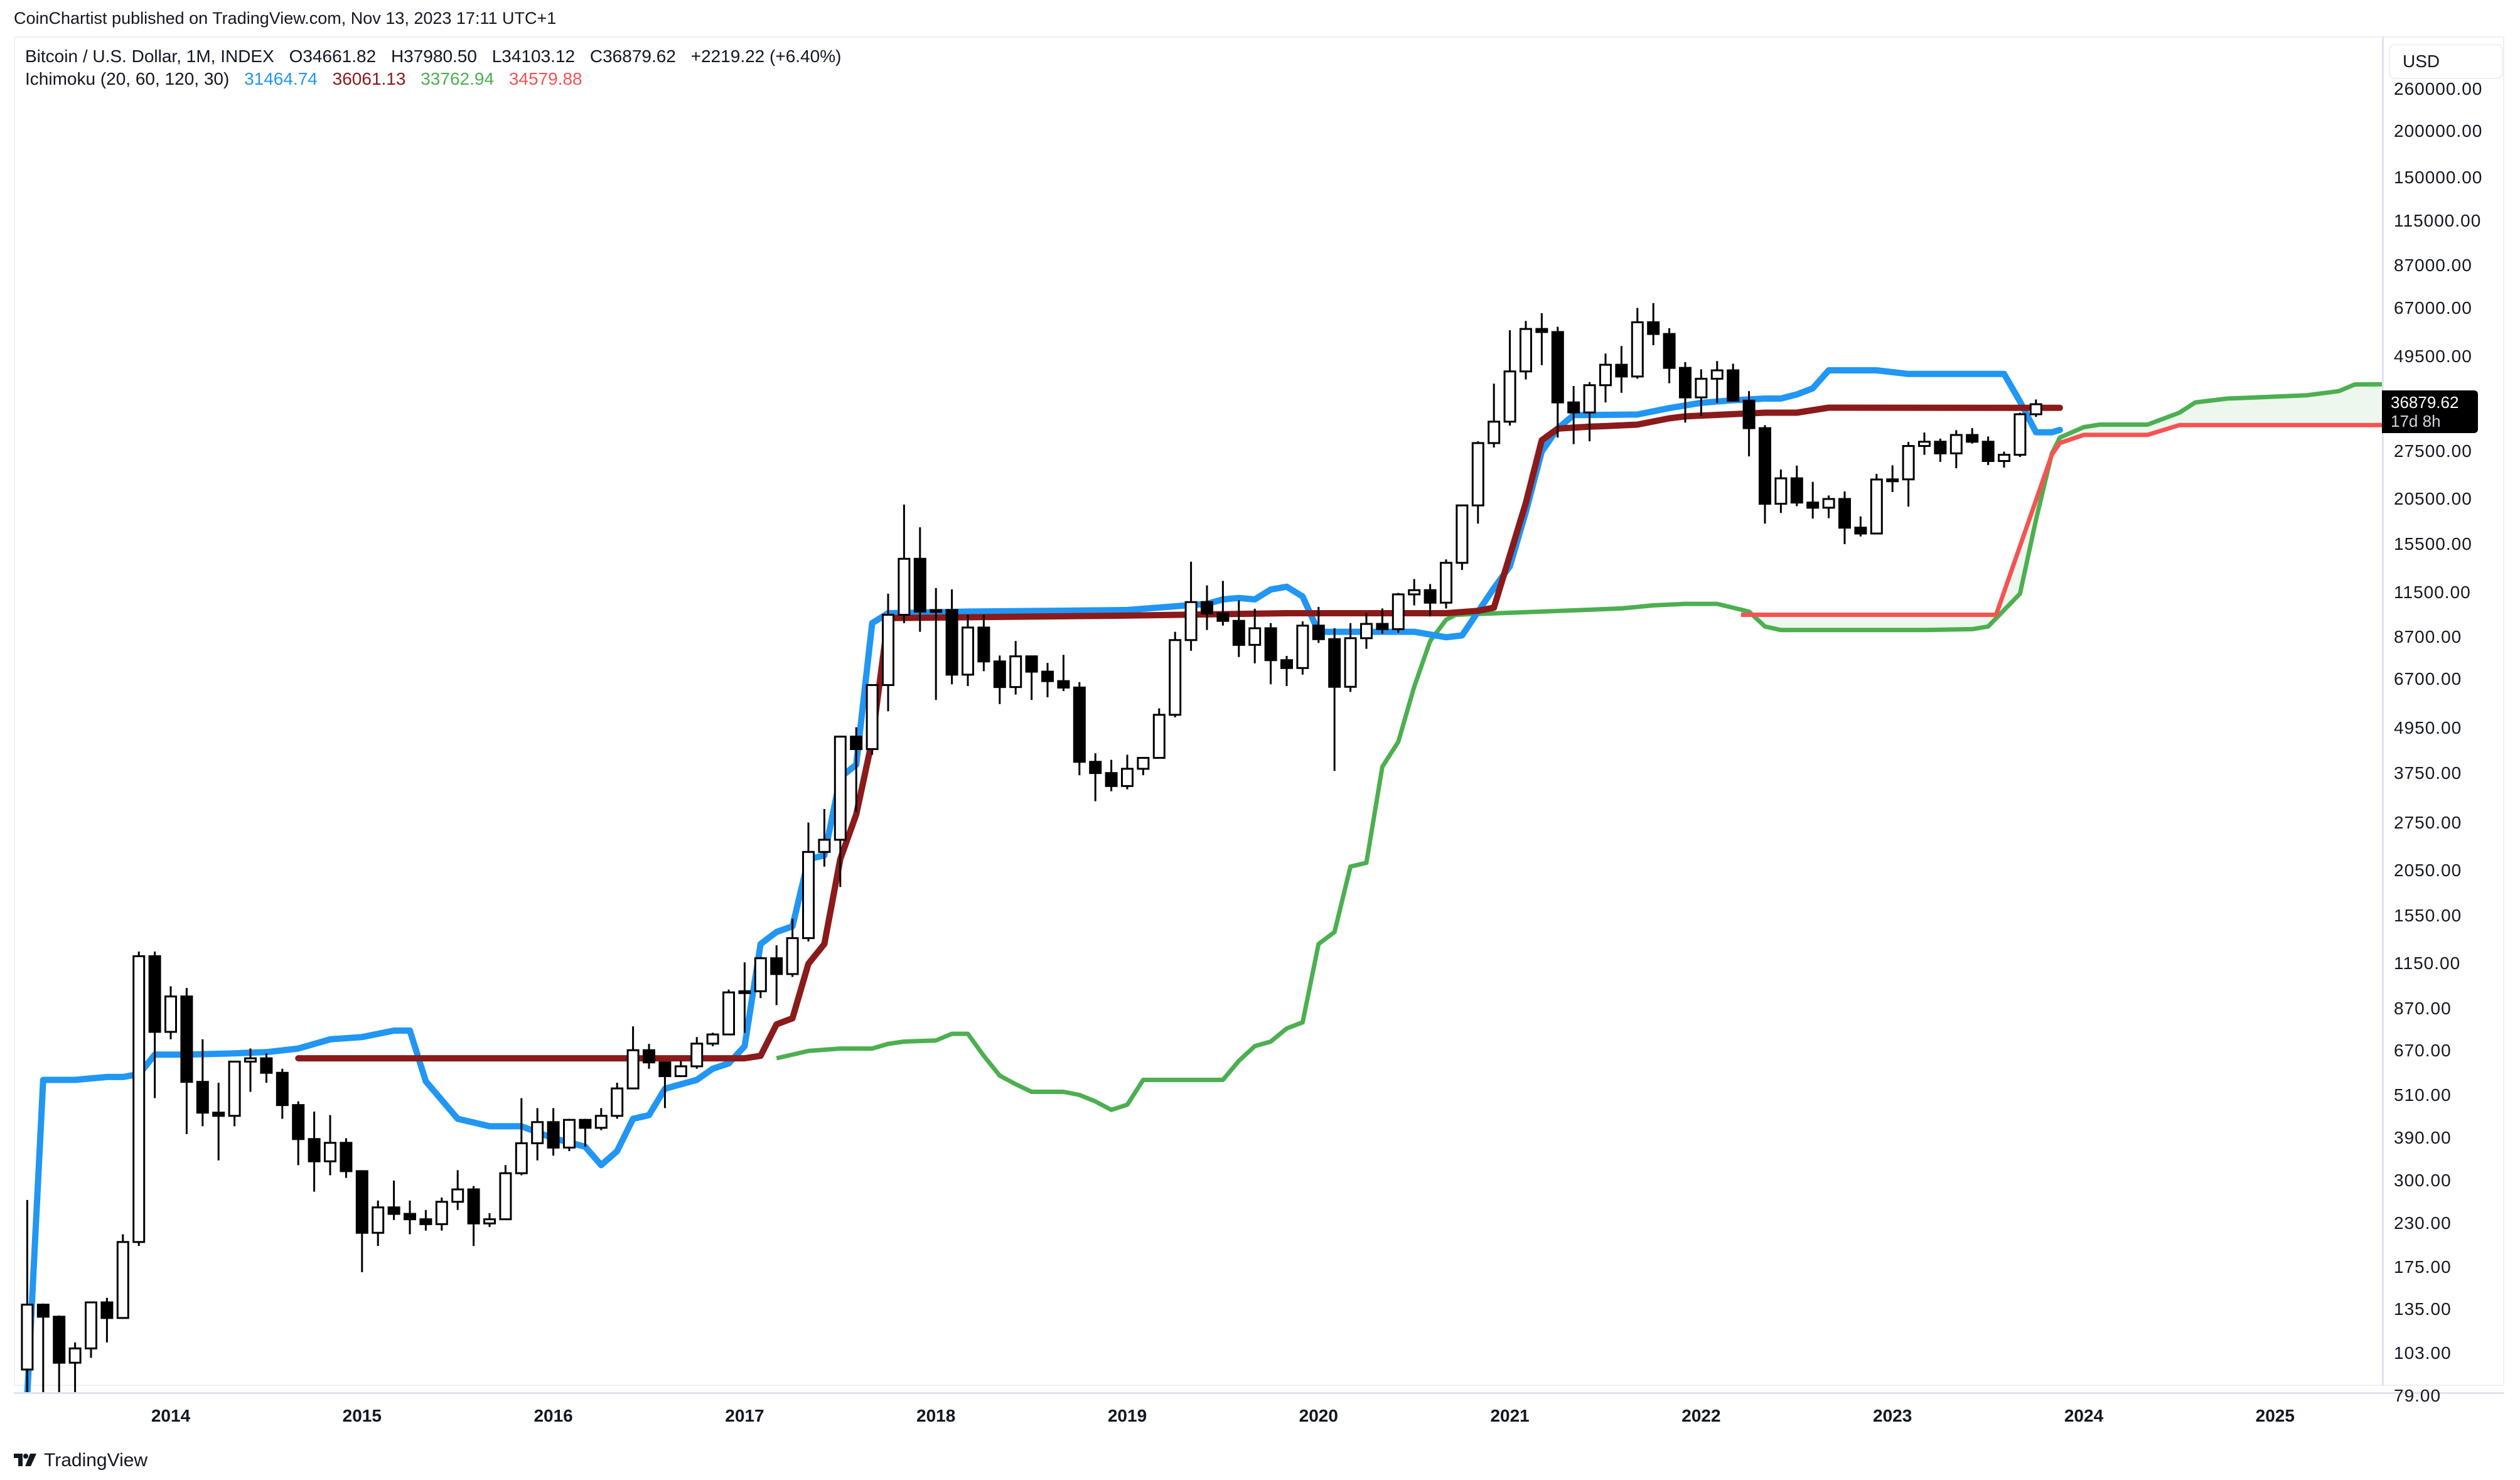 This screenshot has width=2520, height=1480. Describe the element at coordinates (2433, 265) in the screenshot. I see `price-tick: 87000.00` at that location.